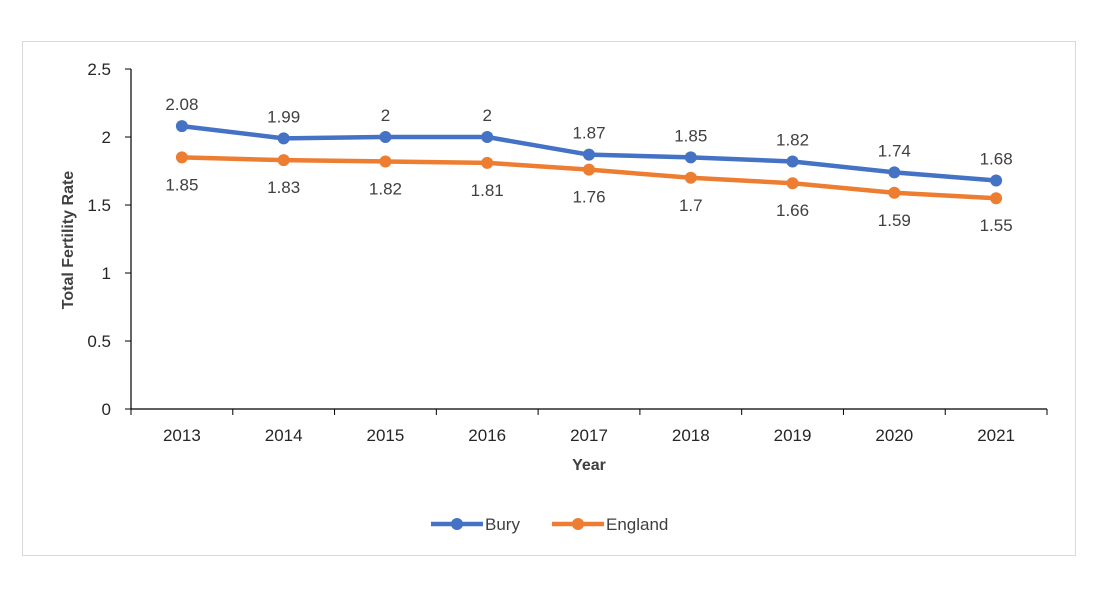  What do you see at coordinates (106, 273) in the screenshot?
I see `y-tick-label: 1` at bounding box center [106, 273].